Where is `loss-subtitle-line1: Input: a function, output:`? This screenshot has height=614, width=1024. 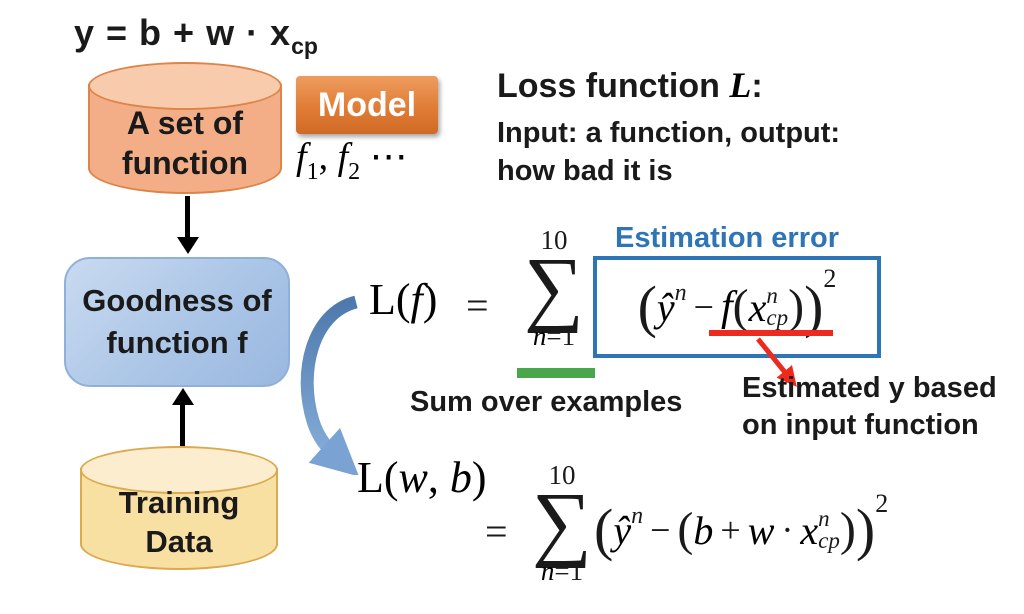
loss-subtitle-line1: Input: a function, output: is located at coordinates (669, 133).